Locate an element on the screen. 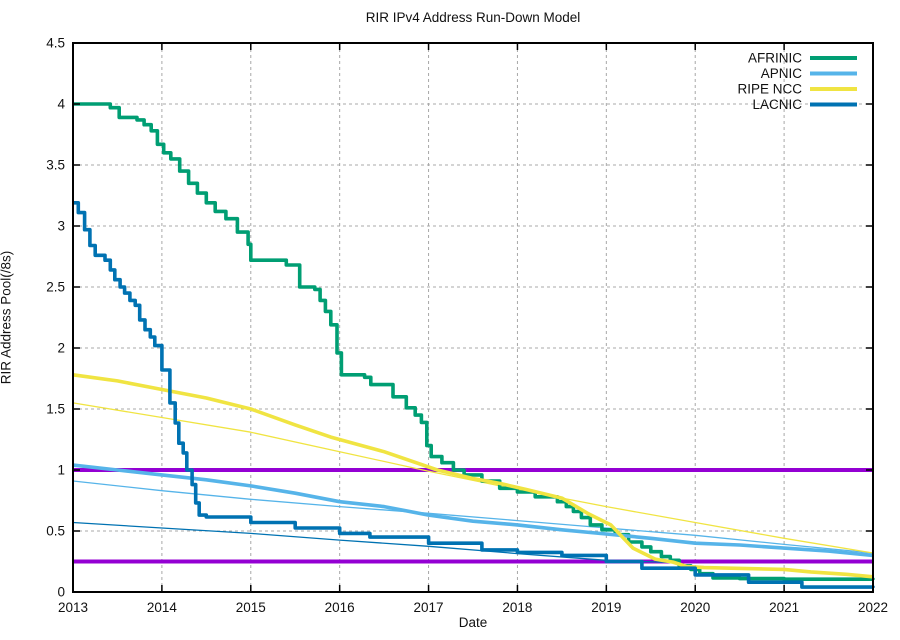 This screenshot has height=640, width=900. y-tick-label: 2.5 is located at coordinates (55, 287).